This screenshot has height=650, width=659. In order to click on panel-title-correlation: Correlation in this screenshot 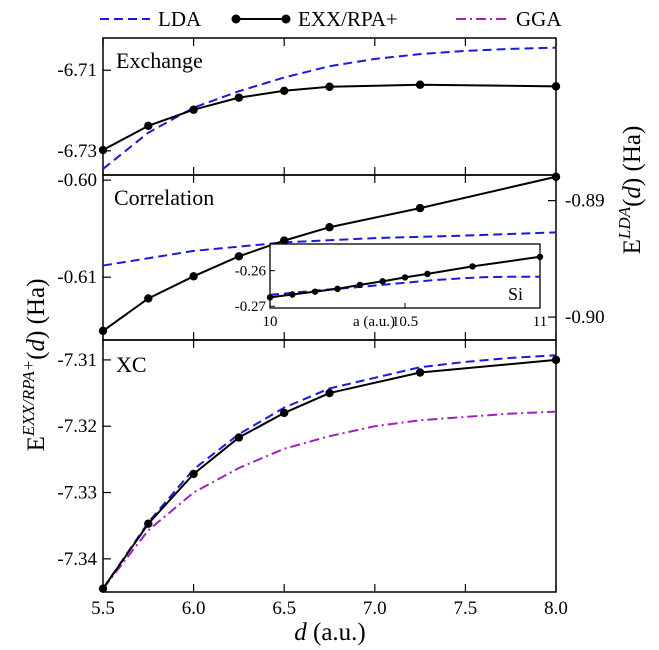, I will do `click(164, 197)`.